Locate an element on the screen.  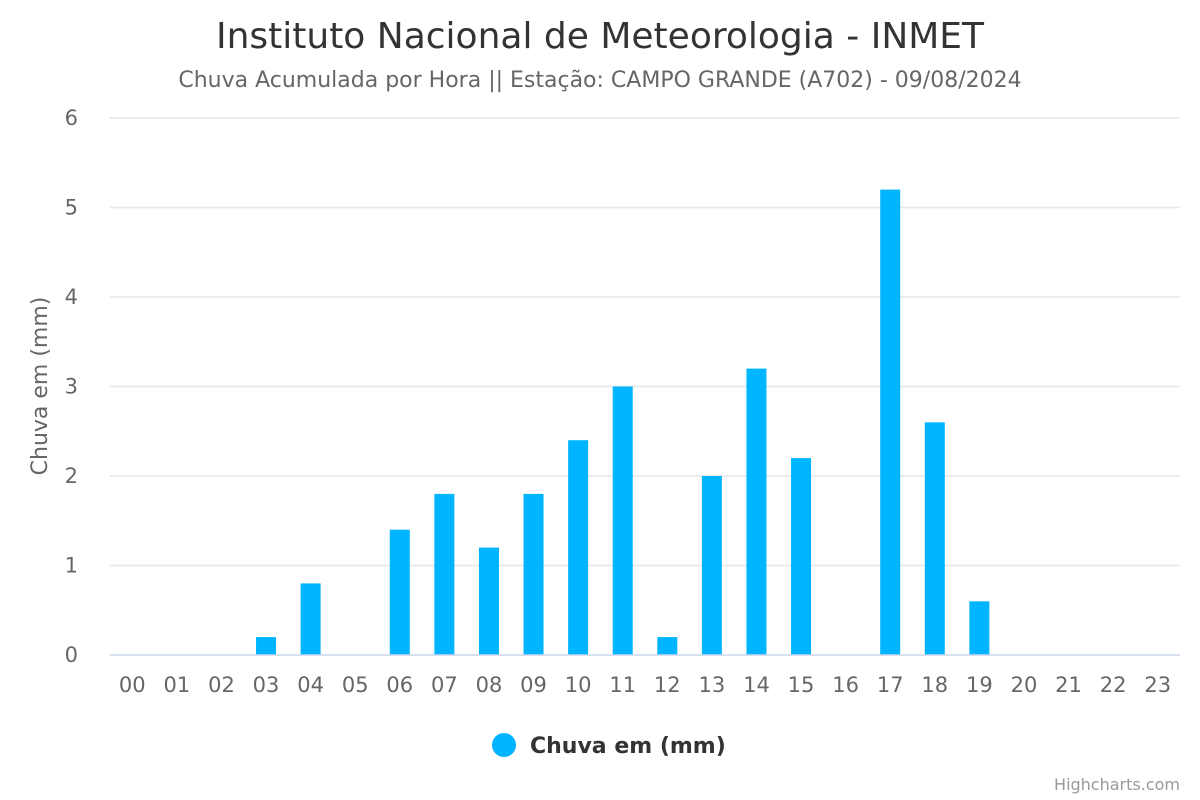
x-tick-label: 12 is located at coordinates (667, 685).